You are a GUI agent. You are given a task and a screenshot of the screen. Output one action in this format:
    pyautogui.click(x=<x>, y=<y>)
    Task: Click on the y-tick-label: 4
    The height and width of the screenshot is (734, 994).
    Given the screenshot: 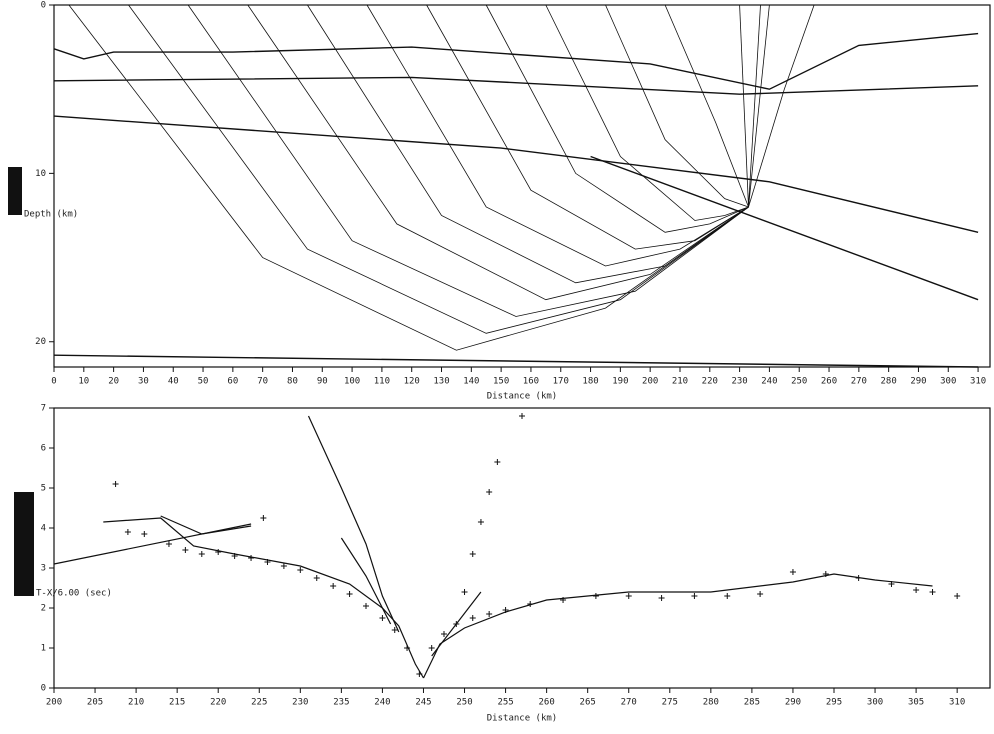 What is the action you would take?
    pyautogui.click(x=43, y=529)
    